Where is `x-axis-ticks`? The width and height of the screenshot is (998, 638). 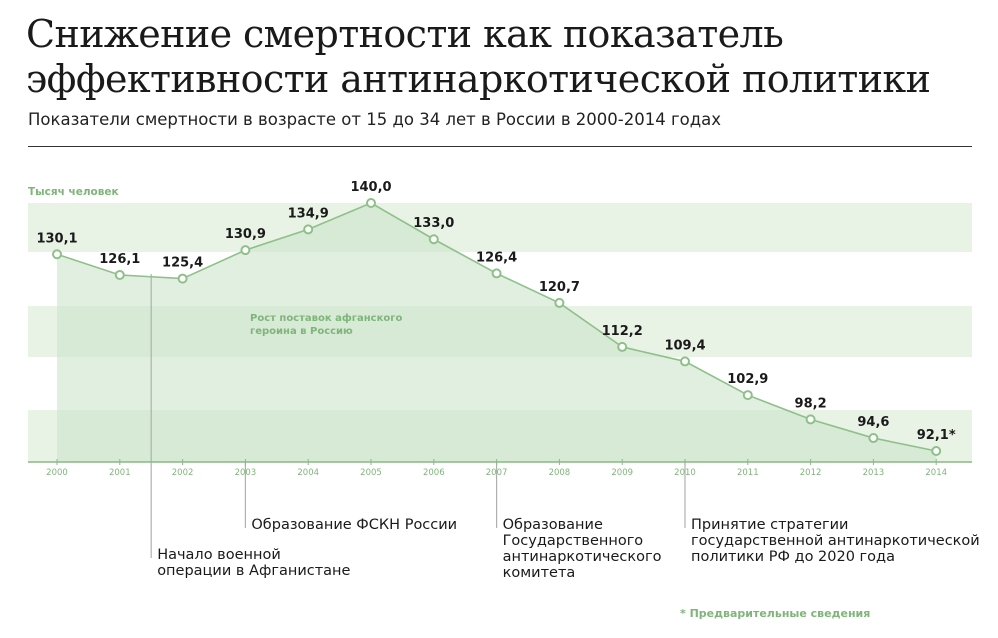
x-axis-ticks is located at coordinates (496, 462).